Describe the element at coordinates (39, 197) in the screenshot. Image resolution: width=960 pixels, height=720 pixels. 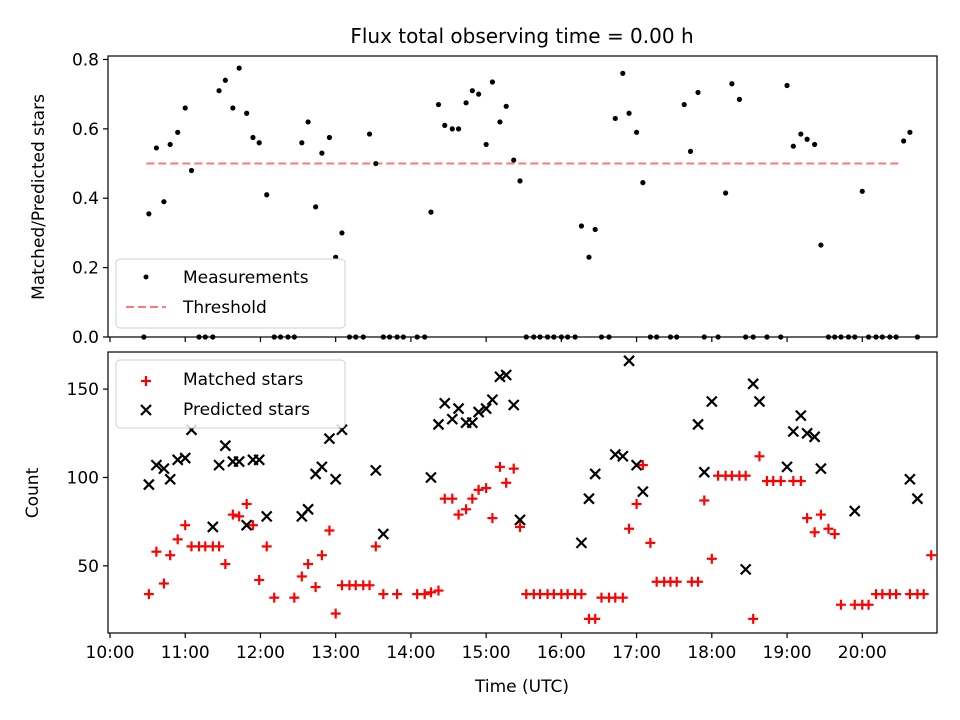
I see `ratio-y-label: Matched/Predicted stars` at that location.